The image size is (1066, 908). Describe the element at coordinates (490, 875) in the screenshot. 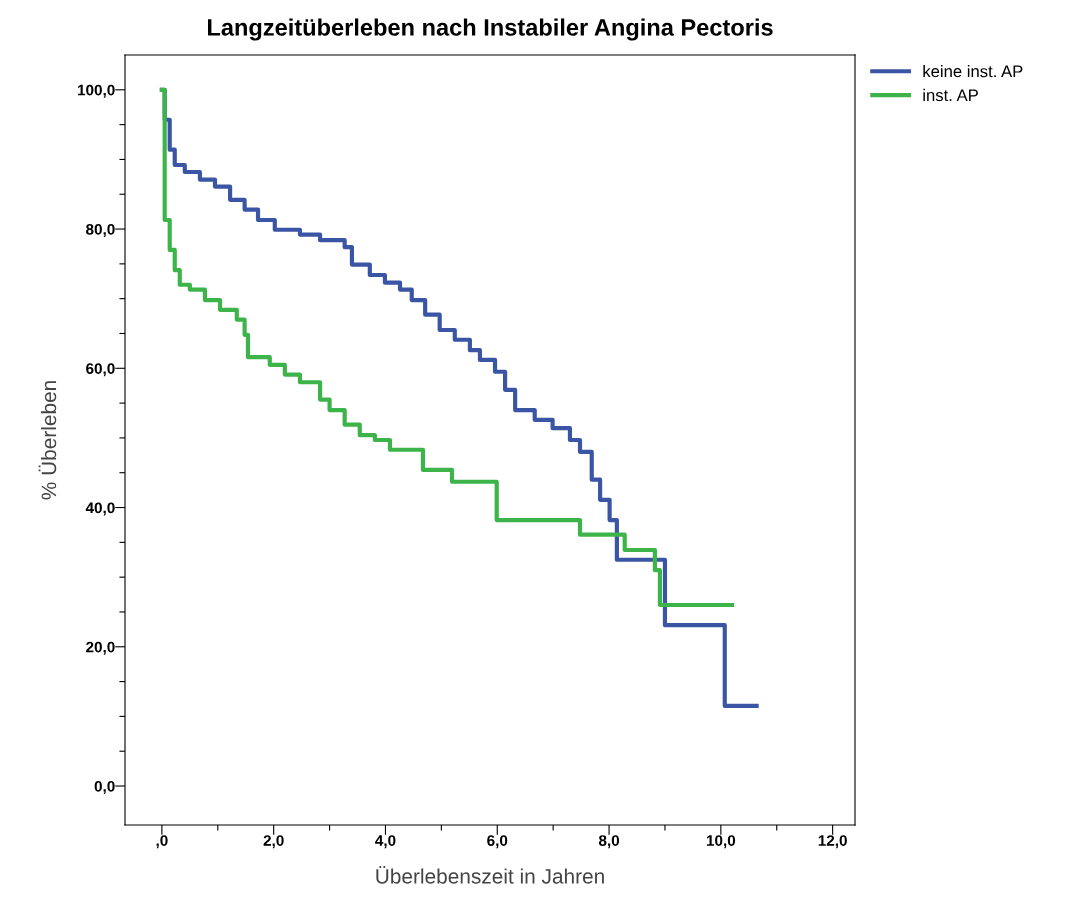

I see `x-axis-title: Überlebenszeit in Jahren` at that location.